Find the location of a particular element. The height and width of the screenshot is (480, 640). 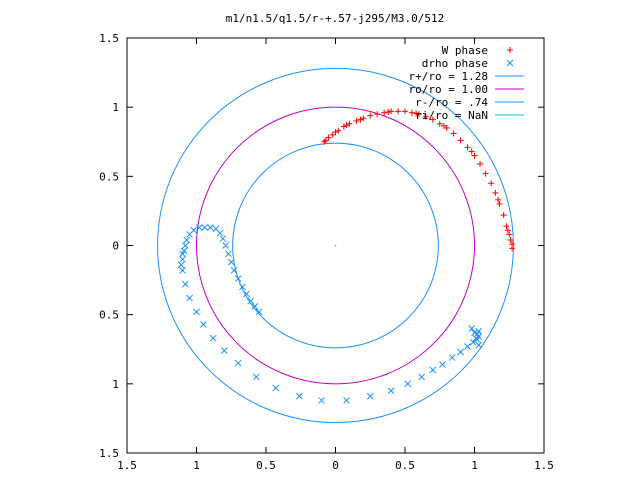

circle-r-ro is located at coordinates (335, 245).